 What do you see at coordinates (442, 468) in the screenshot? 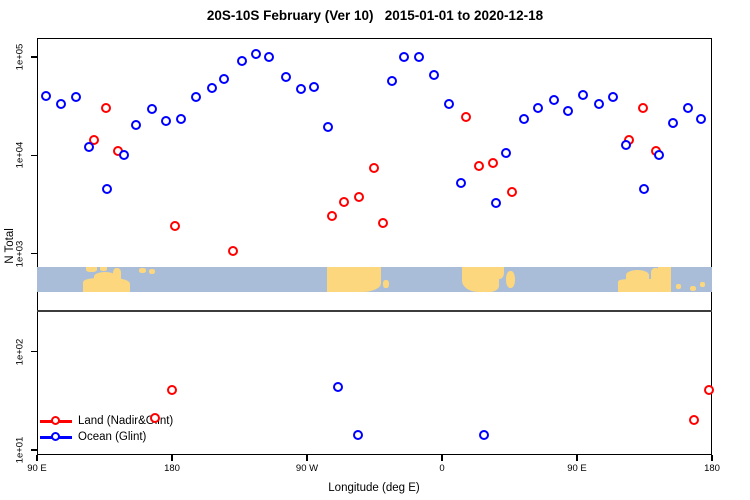
I see `x-axis-tick-label: 0` at bounding box center [442, 468].